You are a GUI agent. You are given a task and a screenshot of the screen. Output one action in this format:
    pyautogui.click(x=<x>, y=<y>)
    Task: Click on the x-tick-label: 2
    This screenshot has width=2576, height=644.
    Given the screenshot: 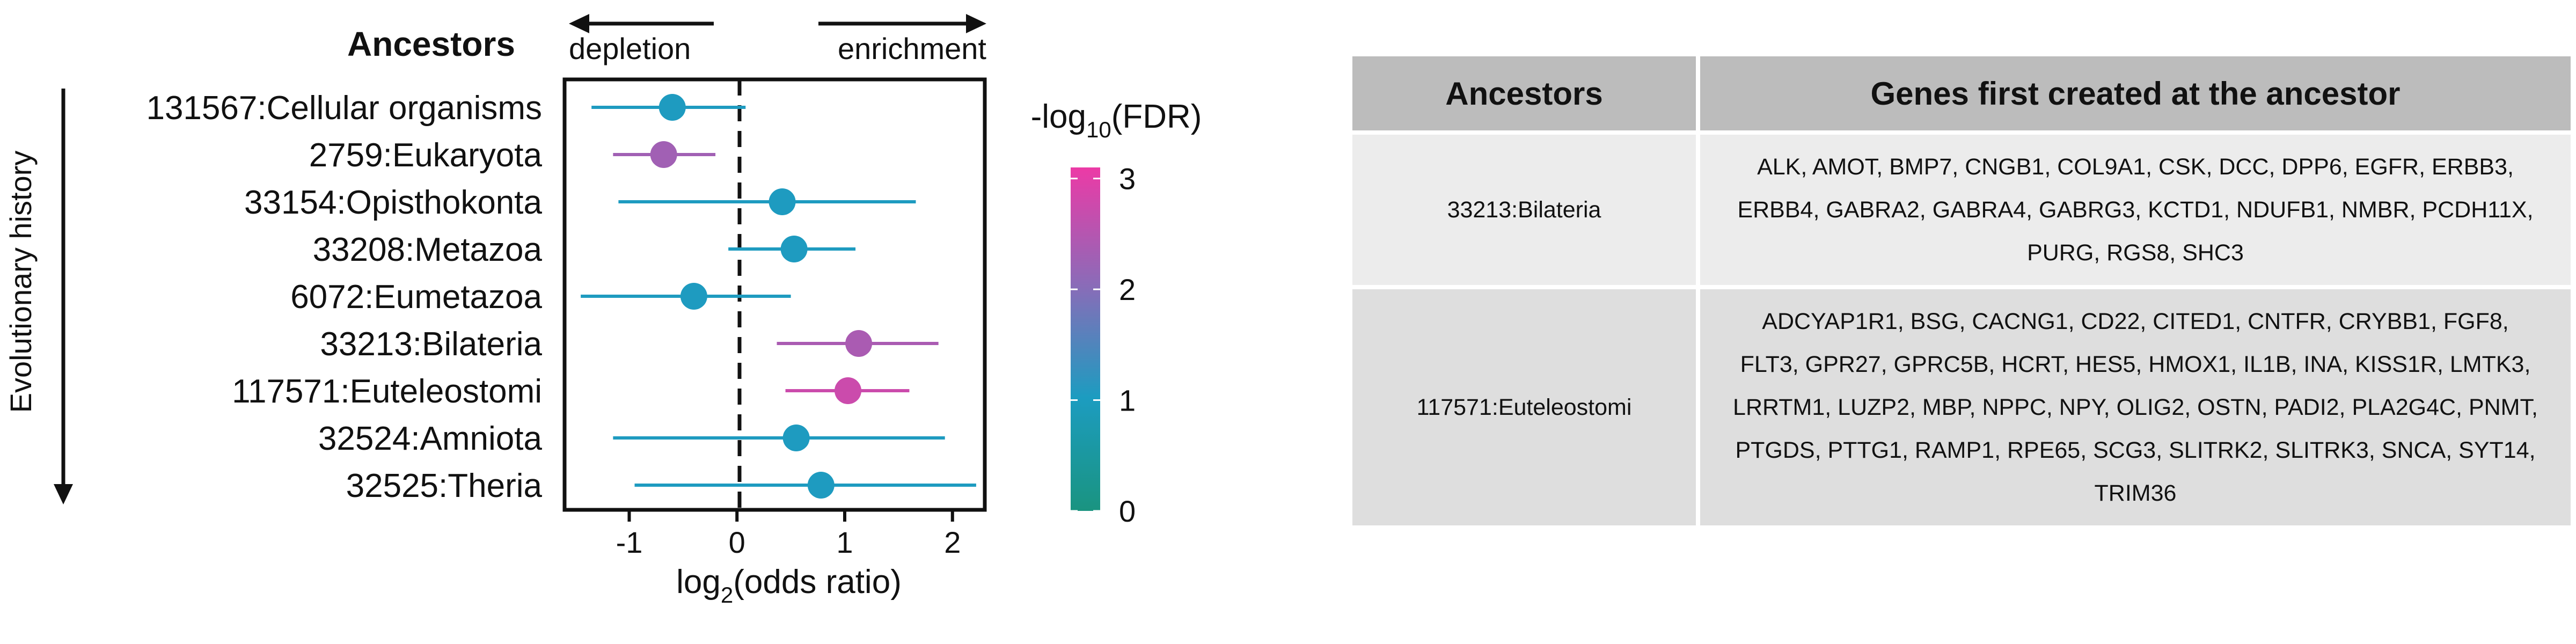 What is the action you would take?
    pyautogui.click(x=952, y=542)
    